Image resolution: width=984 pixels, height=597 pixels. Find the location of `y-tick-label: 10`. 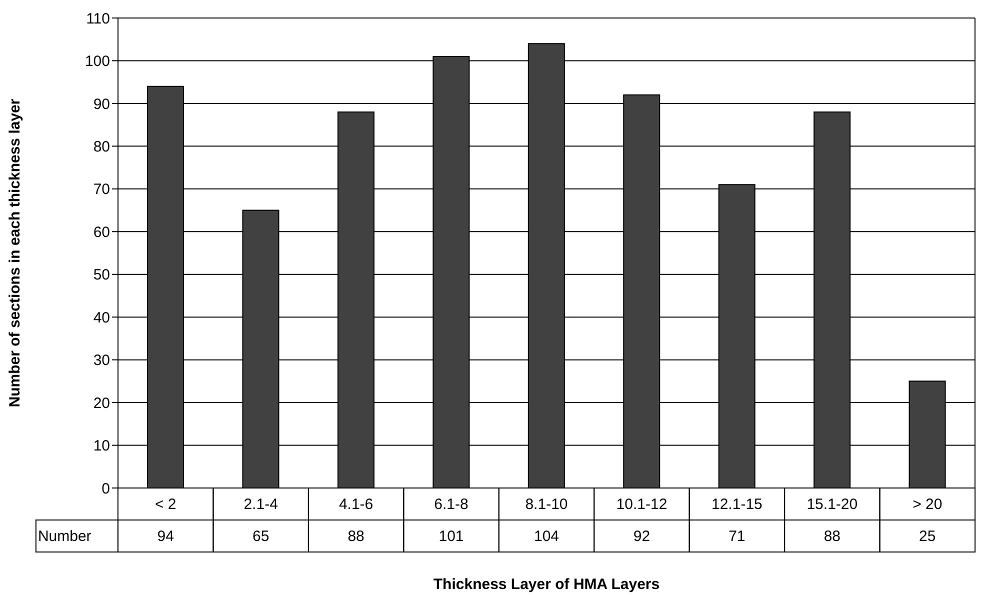

y-tick-label: 10 is located at coordinates (101, 446).